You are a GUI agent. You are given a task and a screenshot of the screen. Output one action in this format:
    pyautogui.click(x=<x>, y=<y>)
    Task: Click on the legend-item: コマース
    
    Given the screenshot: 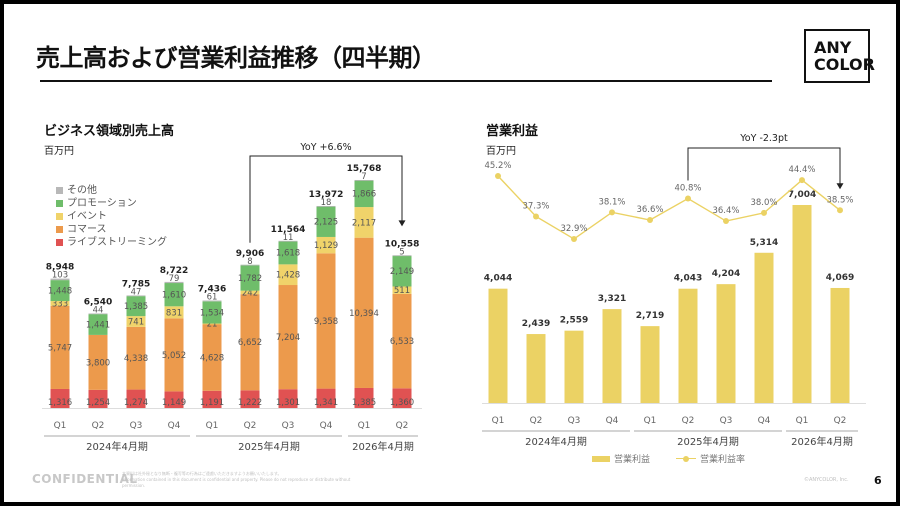 What is the action you would take?
    pyautogui.click(x=111, y=229)
    